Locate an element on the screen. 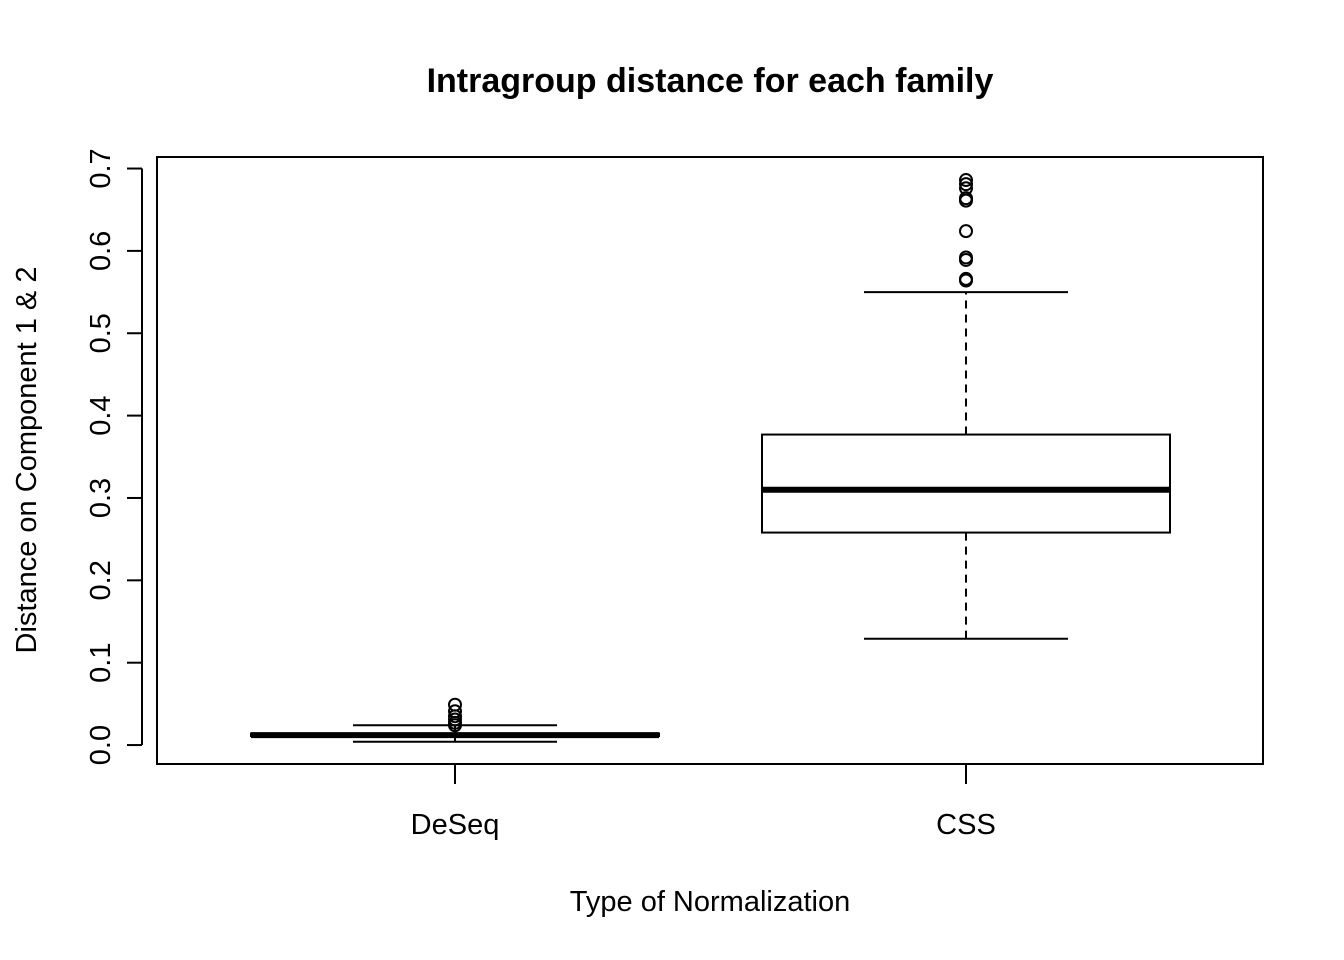  x-tick-label: DeSeq is located at coordinates (455, 825).